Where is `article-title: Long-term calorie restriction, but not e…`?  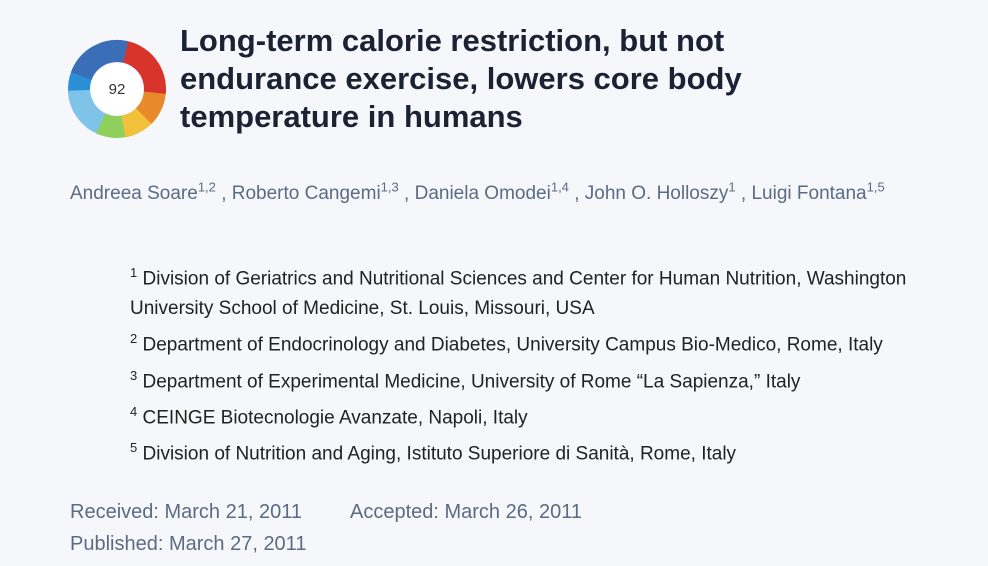
article-title: Long-term calorie restriction, but not e… is located at coordinates (461, 78).